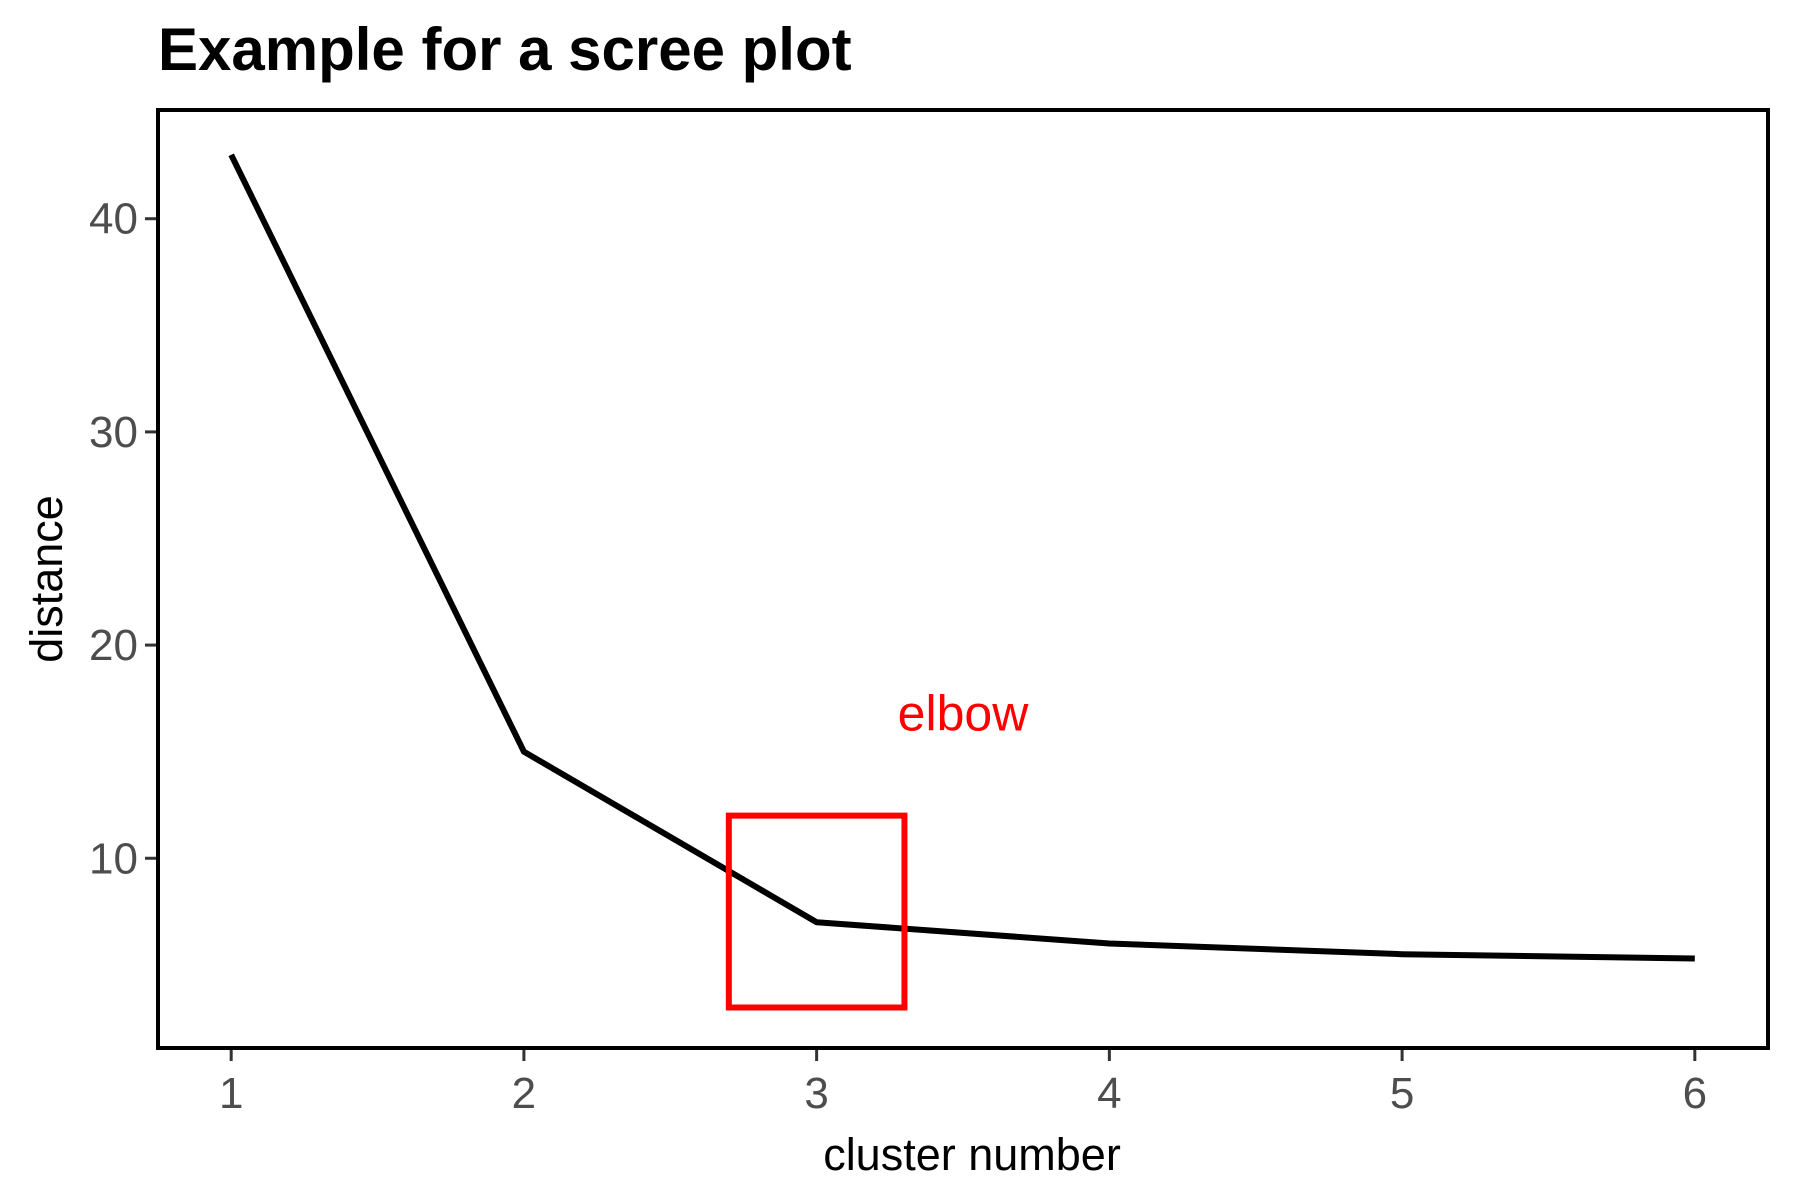 Image resolution: width=1800 pixels, height=1200 pixels. I want to click on y-tick-label: 40, so click(113, 219).